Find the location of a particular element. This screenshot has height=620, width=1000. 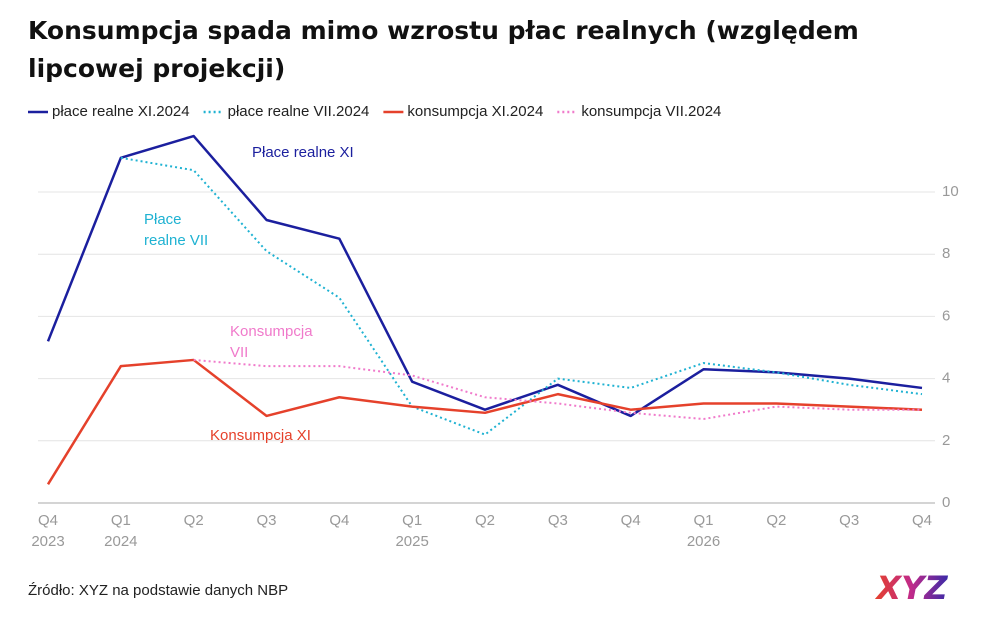

legend-label: konsumpcja VII.2024 is located at coordinates (651, 111).